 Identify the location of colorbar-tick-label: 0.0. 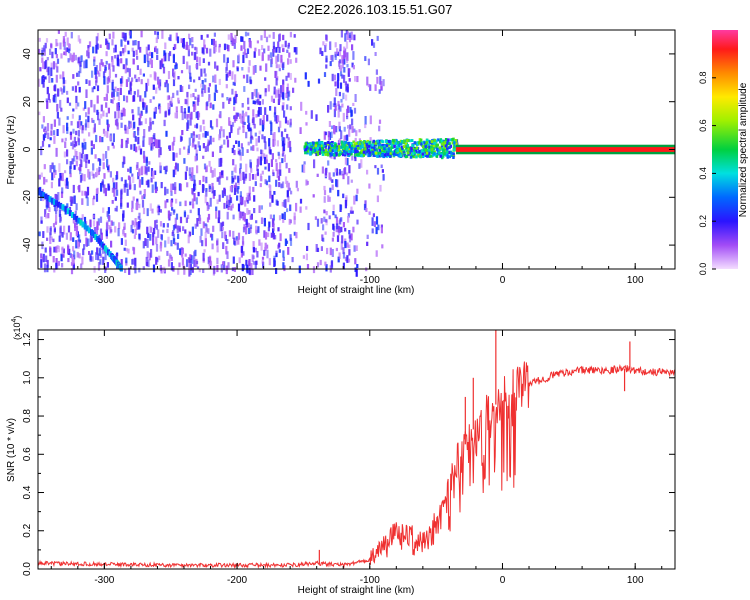
(703, 269).